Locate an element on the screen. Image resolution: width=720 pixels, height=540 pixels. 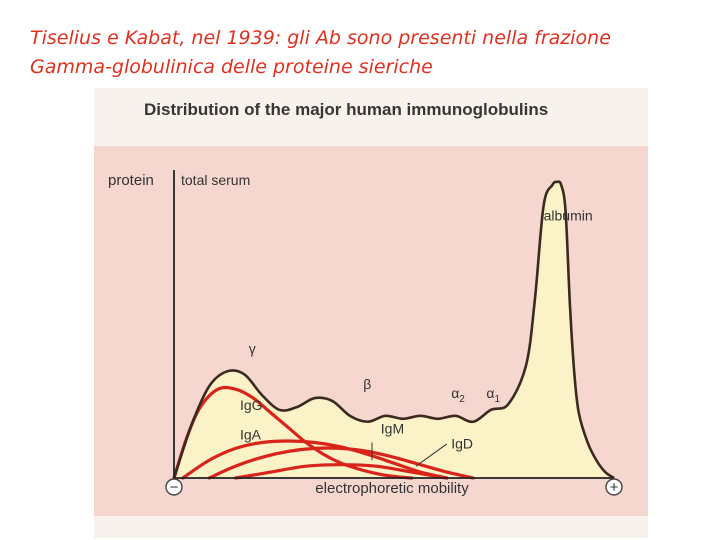
series-igm-curve is located at coordinates (341, 463).